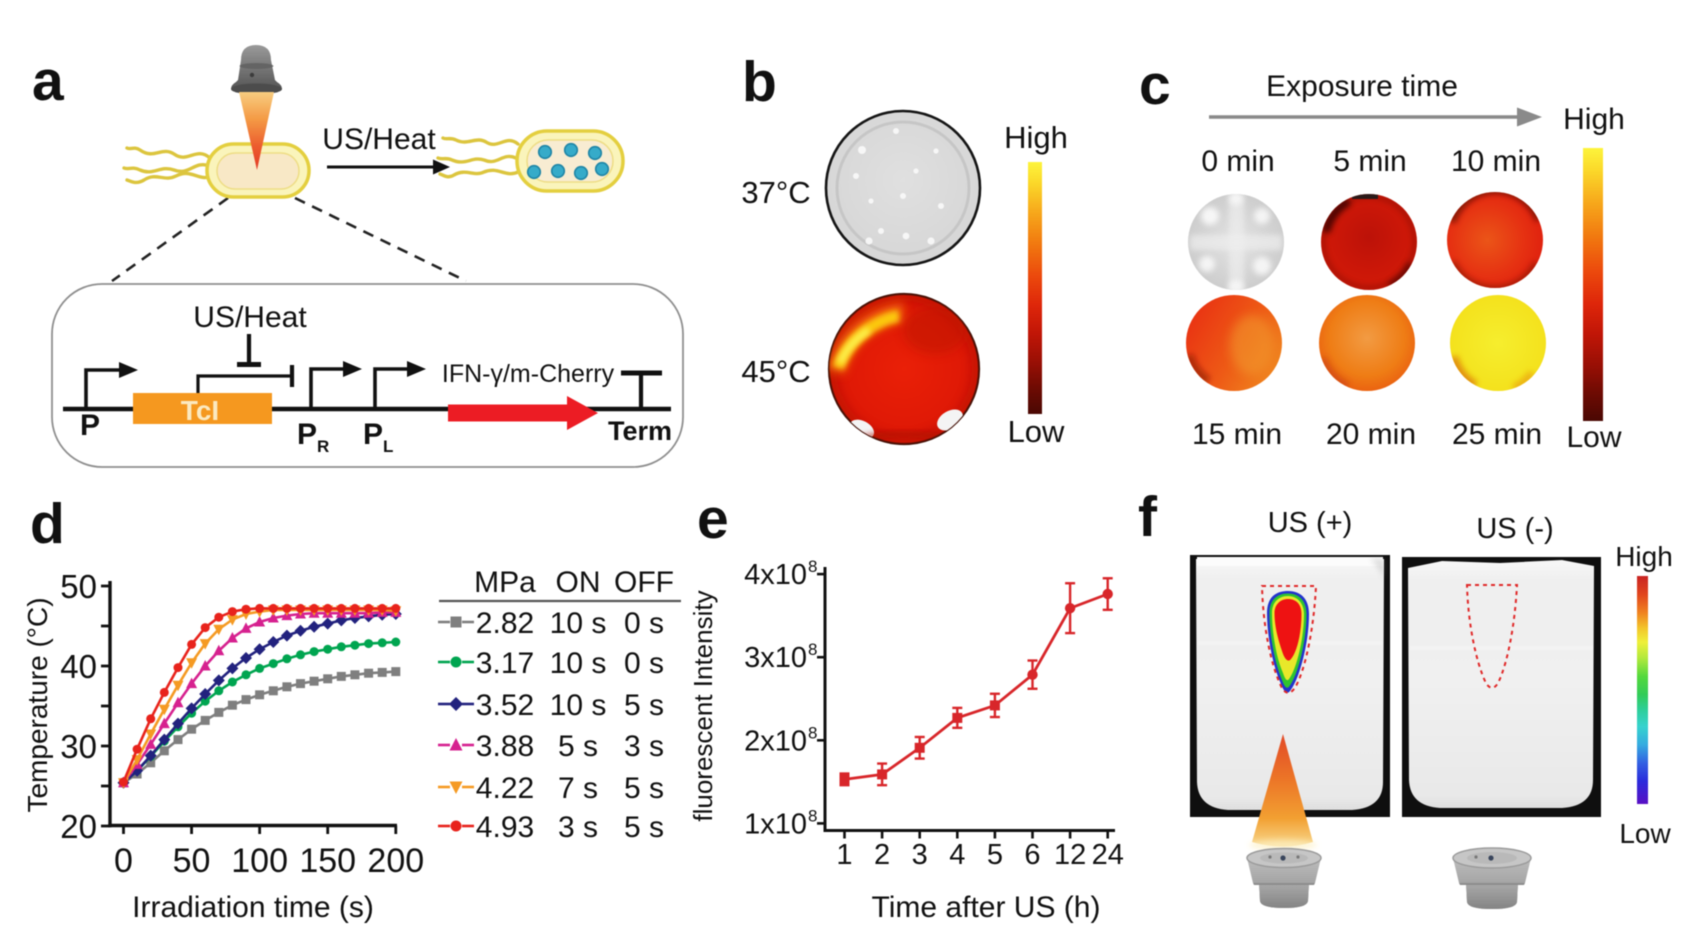 Image resolution: width=1704 pixels, height=938 pixels. What do you see at coordinates (505, 746) in the screenshot?
I see `svg-text: 3.88` at bounding box center [505, 746].